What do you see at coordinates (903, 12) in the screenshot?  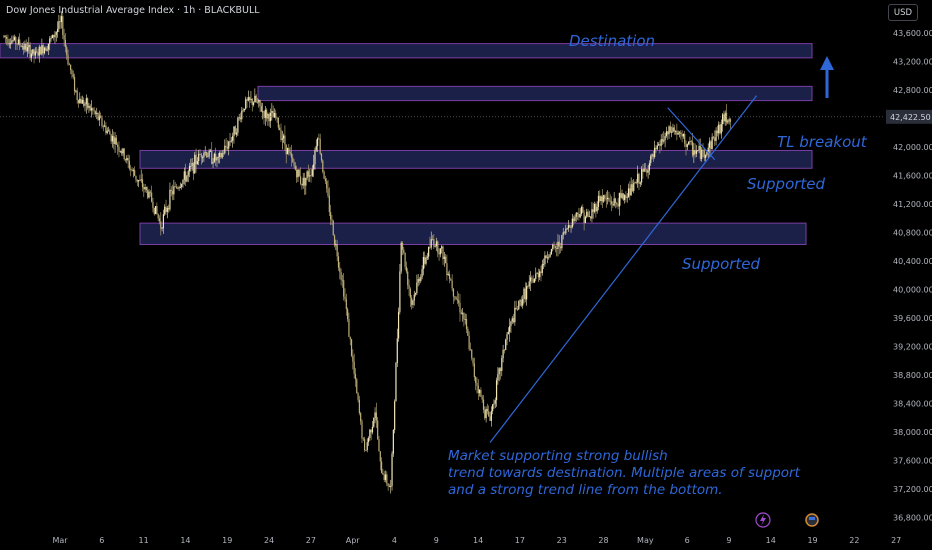 I see `currency-button: USD` at bounding box center [903, 12].